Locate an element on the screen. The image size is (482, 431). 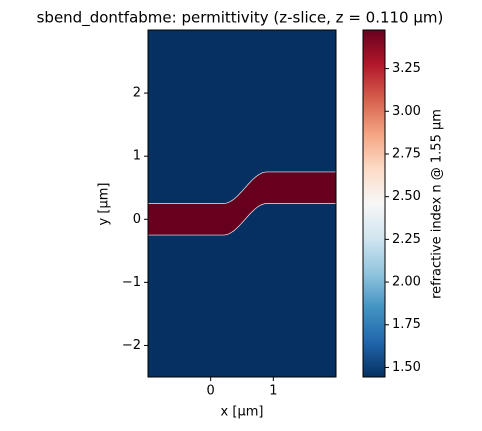
colorbar-tick-label: 1.50 is located at coordinates (406, 367).